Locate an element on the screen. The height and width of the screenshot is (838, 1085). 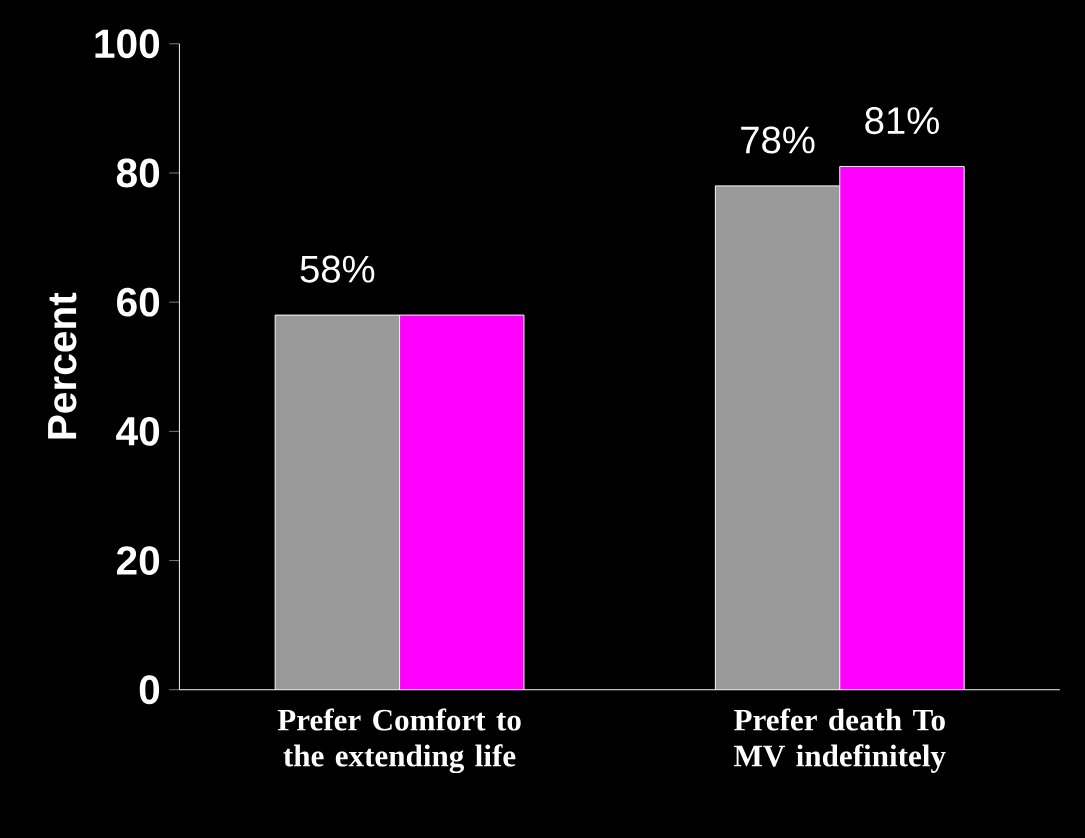
y-tick-label: 60 is located at coordinates (138, 302).